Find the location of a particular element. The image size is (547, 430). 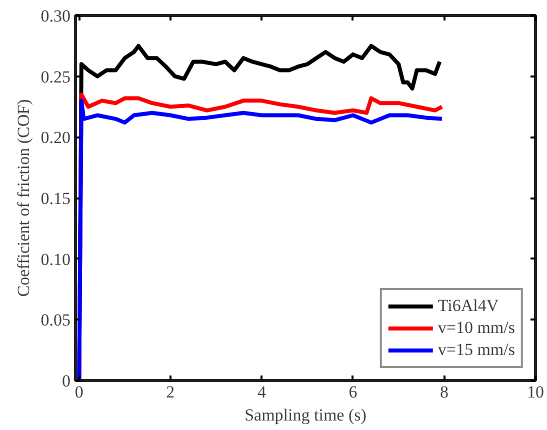

y-tick-label: 0.15 is located at coordinates (55, 198).